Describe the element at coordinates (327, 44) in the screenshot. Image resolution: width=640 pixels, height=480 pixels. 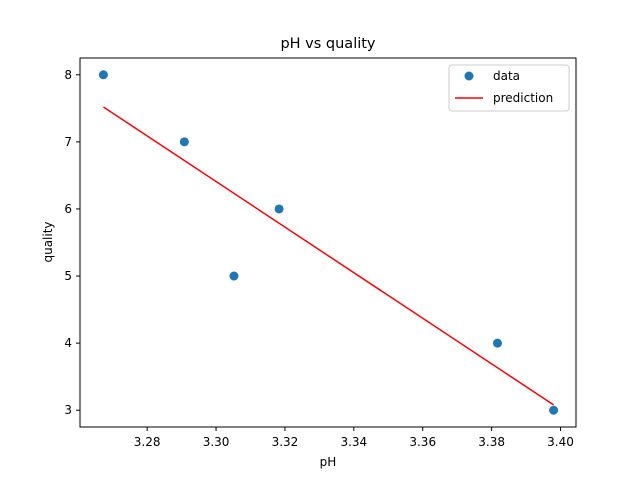
I see `chart-title: pH vs quality` at that location.